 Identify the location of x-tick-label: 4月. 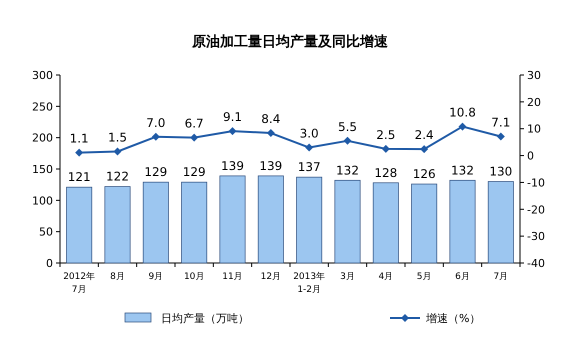
(386, 277).